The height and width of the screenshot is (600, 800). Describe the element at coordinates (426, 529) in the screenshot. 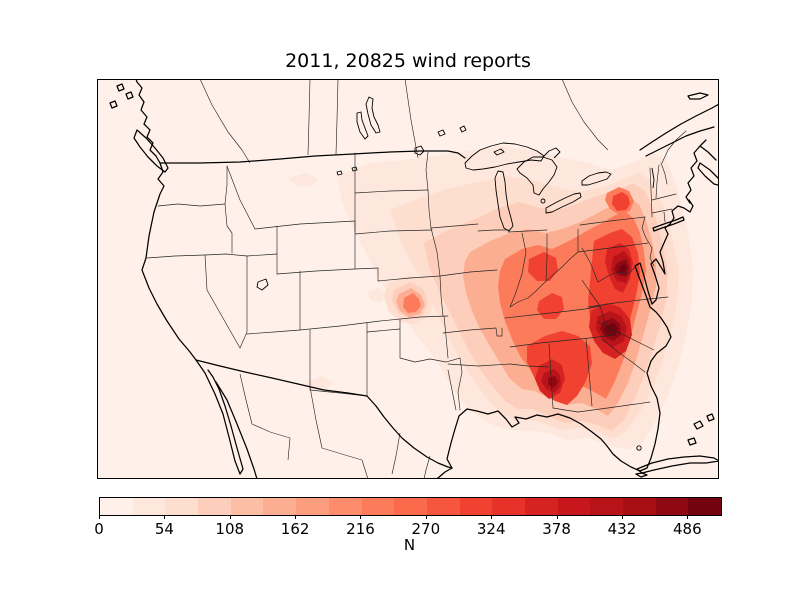

I see `colorbar-tick-label: 270` at that location.